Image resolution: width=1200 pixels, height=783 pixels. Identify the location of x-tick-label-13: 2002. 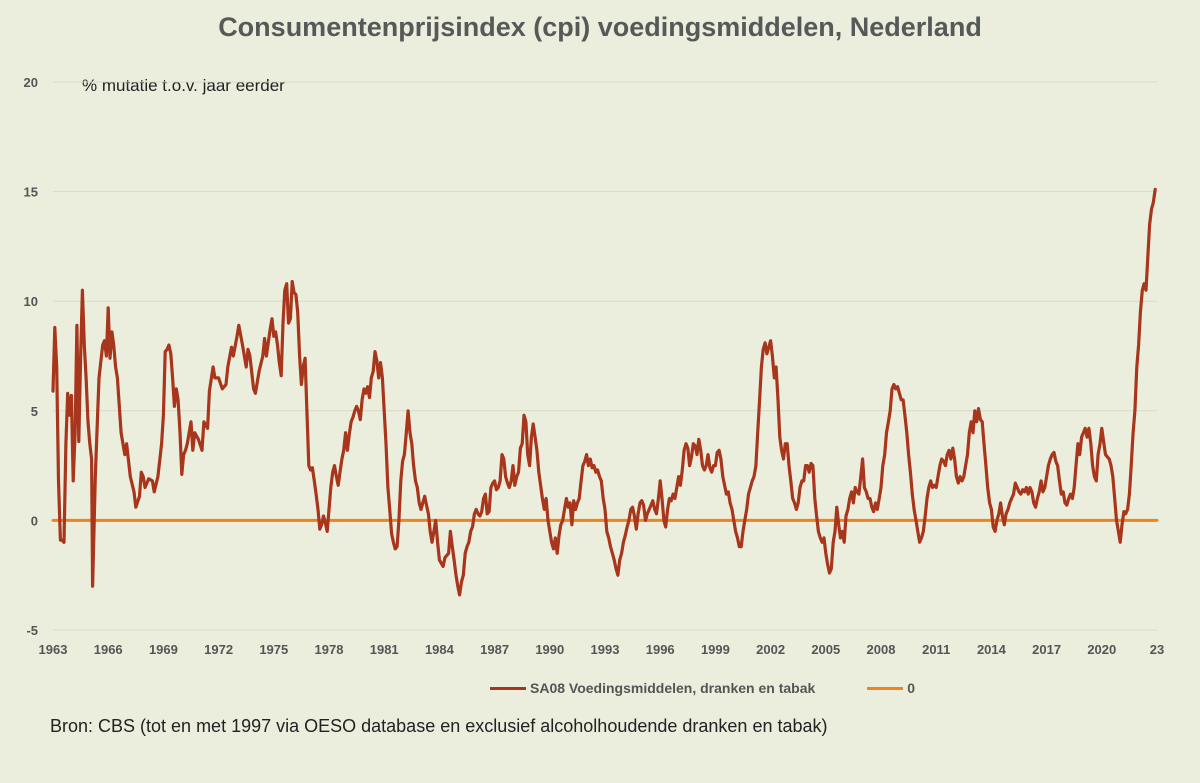
(770, 649).